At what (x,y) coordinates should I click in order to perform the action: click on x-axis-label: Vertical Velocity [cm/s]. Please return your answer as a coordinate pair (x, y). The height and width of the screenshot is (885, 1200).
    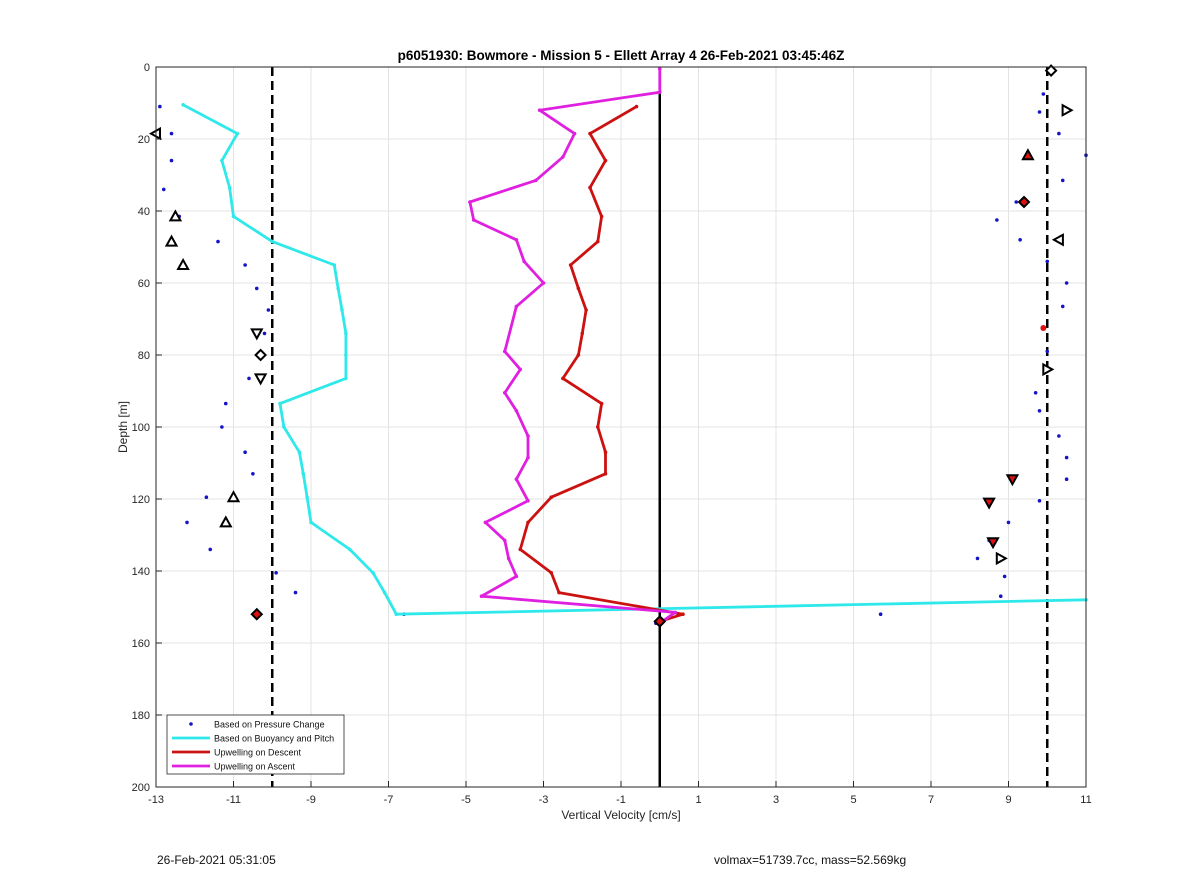
    Looking at the image, I should click on (620, 815).